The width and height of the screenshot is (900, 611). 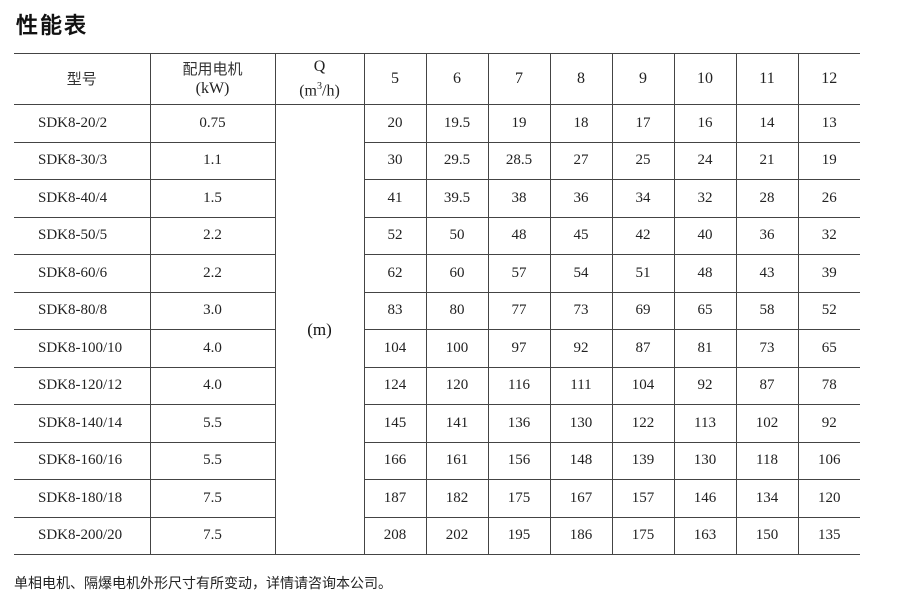 What do you see at coordinates (705, 348) in the screenshot?
I see `head-value-cell: 81` at bounding box center [705, 348].